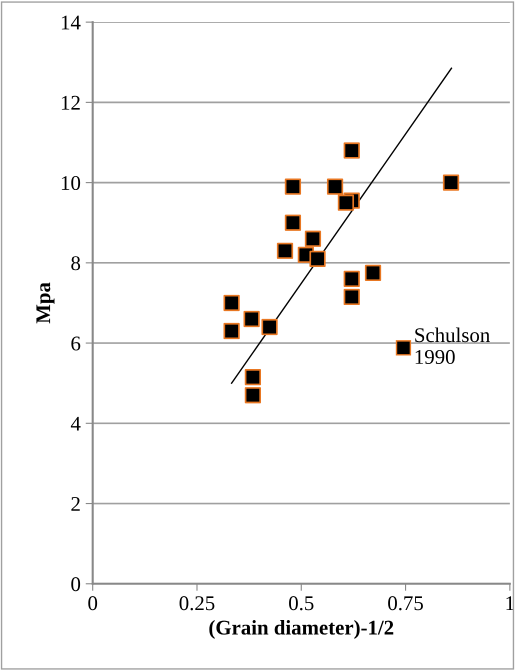 The height and width of the screenshot is (671, 515). I want to click on y-tick-label: 8, so click(75, 263).